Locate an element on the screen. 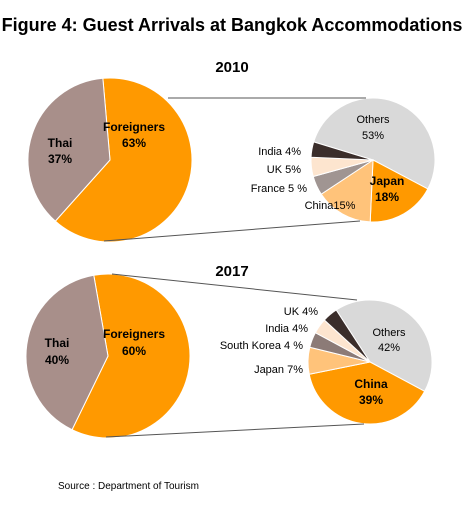  label-2017-foreigners: Foreigners is located at coordinates (134, 334).